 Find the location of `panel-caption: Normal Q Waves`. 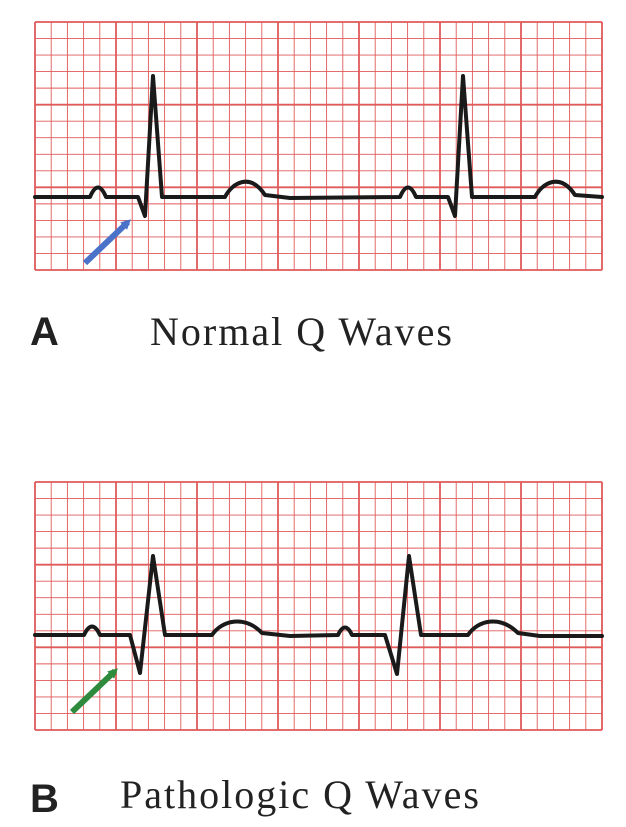

panel-caption: Normal Q Waves is located at coordinates (302, 331).